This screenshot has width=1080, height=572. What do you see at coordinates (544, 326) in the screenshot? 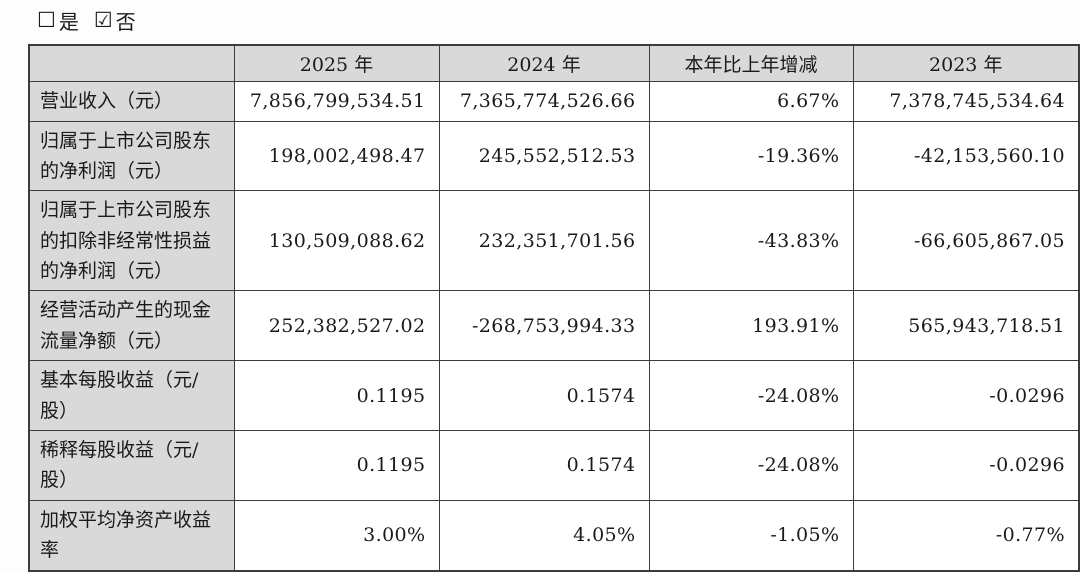
I see `value-2024: -268,753,994.33` at bounding box center [544, 326].